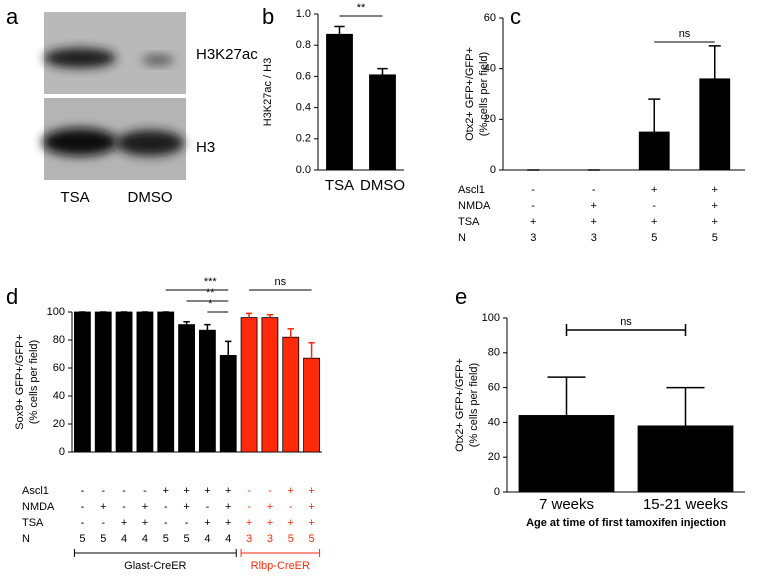  I want to click on x-tick-label: 7 weeks, so click(566, 504).